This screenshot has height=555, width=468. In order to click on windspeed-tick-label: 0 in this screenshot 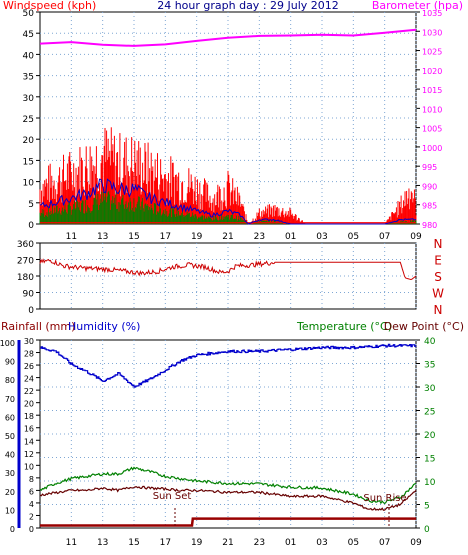, I will do `click(31, 226)`.